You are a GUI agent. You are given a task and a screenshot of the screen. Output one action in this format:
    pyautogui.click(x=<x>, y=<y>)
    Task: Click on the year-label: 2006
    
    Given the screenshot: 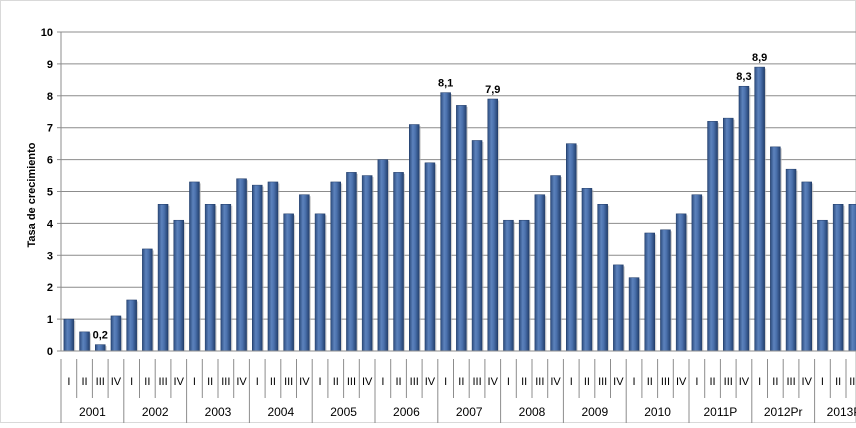 What is the action you would take?
    pyautogui.click(x=406, y=412)
    